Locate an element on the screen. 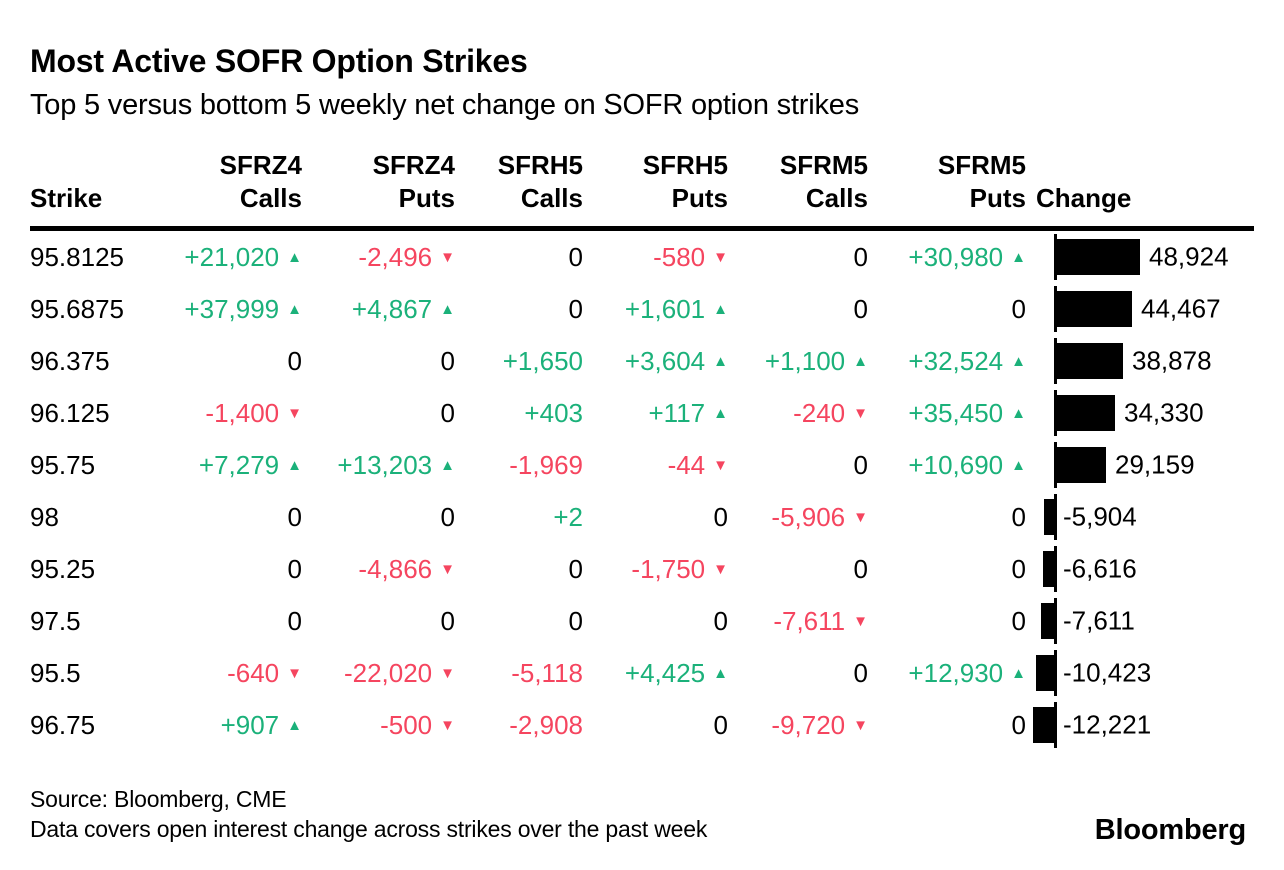 Image resolution: width=1284 pixels, height=870 pixels. net-change-value: +117 is located at coordinates (677, 412).